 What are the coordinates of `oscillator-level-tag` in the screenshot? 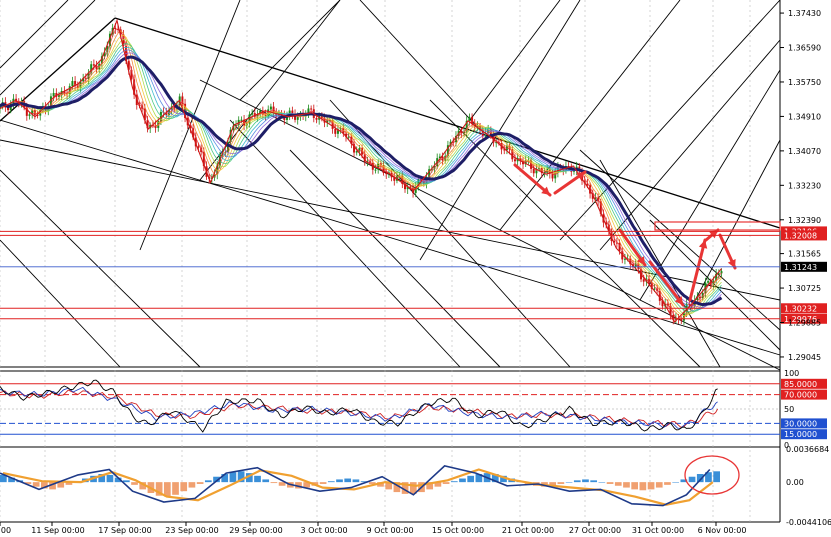 It's located at (804, 423).